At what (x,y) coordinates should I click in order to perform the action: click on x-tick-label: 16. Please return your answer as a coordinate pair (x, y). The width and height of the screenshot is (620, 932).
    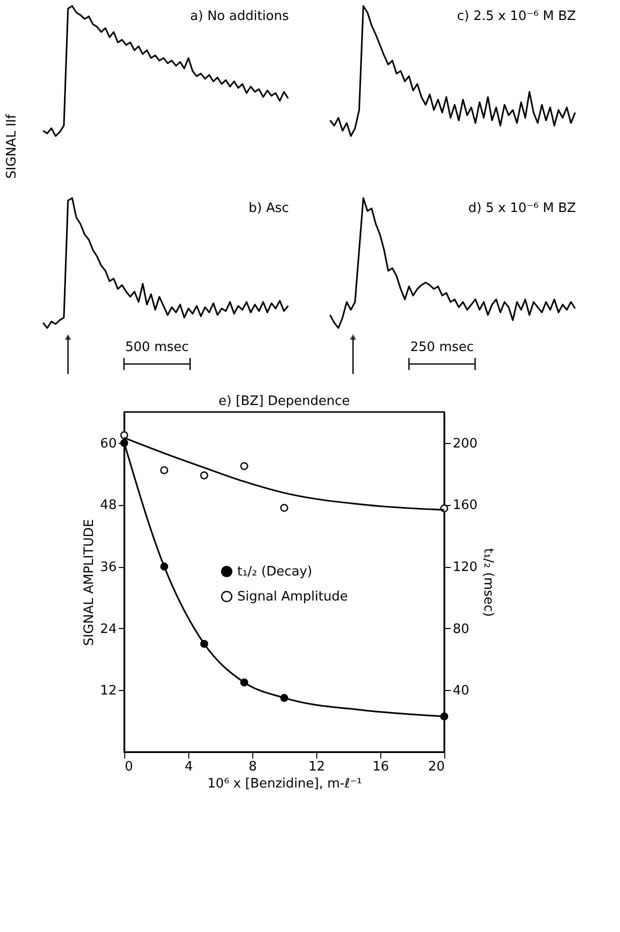
    Looking at the image, I should click on (380, 767).